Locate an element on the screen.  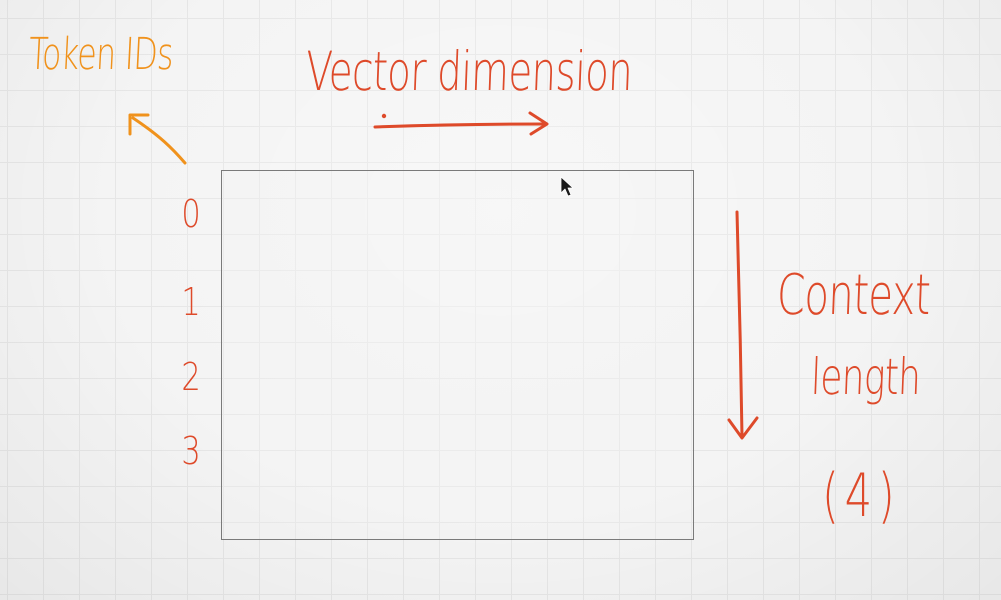
context-length-arrow is located at coordinates (743, 325).